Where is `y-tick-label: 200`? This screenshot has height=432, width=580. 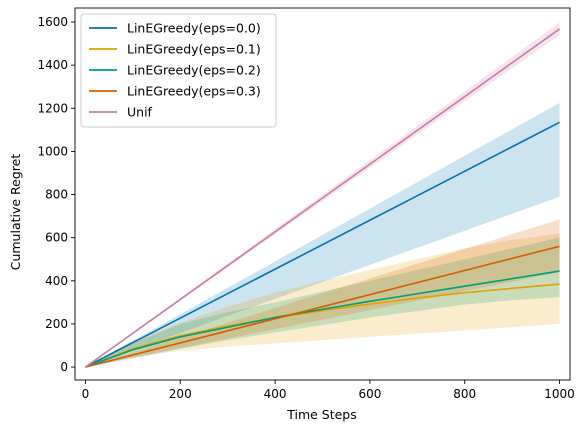
y-tick-label: 200 is located at coordinates (56, 324).